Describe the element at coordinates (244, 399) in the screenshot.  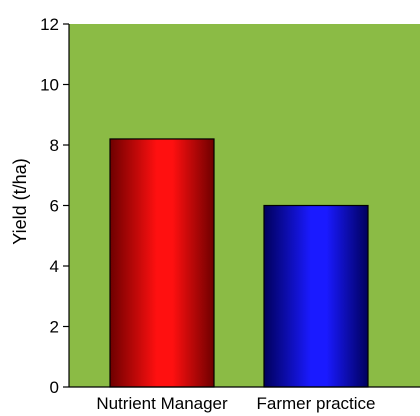
I see `x-axis: Nutrient Manager Farmer practice` at that location.